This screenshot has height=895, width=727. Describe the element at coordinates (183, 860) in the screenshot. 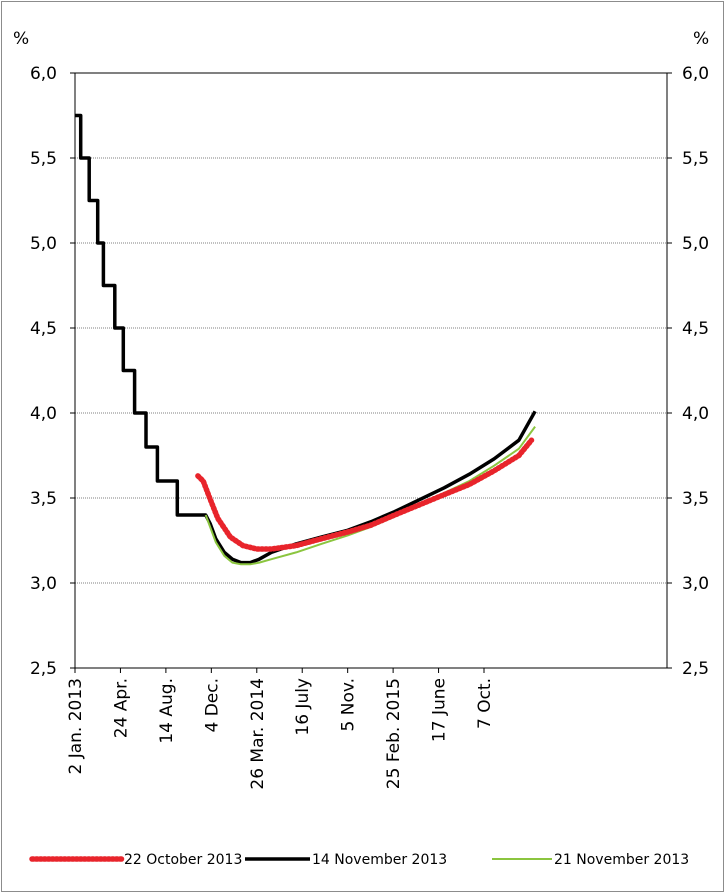

I see `legend-label: 22 October 2013` at that location.